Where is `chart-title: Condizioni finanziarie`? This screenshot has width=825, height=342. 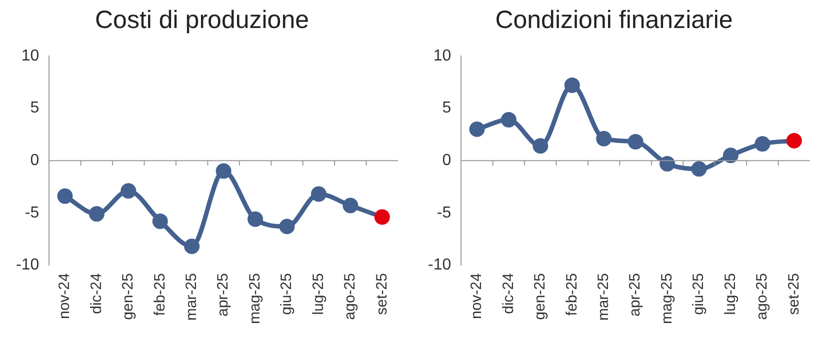 chart-title: Condizioni finanziarie is located at coordinates (614, 20).